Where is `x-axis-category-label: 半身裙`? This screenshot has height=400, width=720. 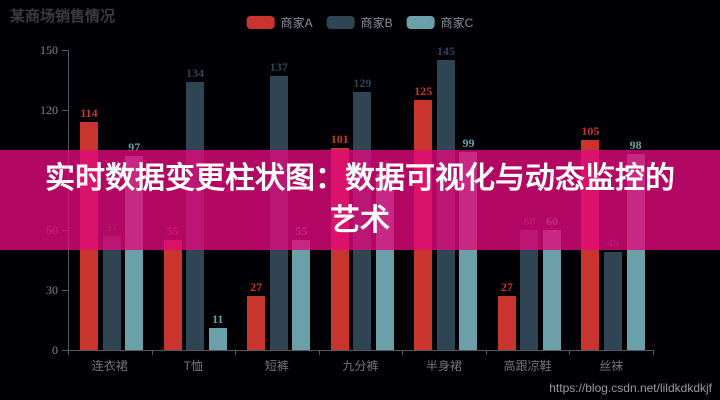
x-axis-category-label: 半身裙 is located at coordinates (444, 366).